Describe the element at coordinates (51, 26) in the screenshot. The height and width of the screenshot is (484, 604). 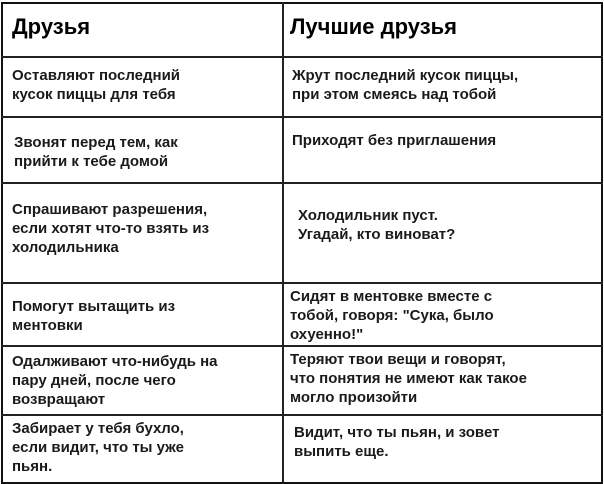
I see `header-friends: Друзья` at that location.